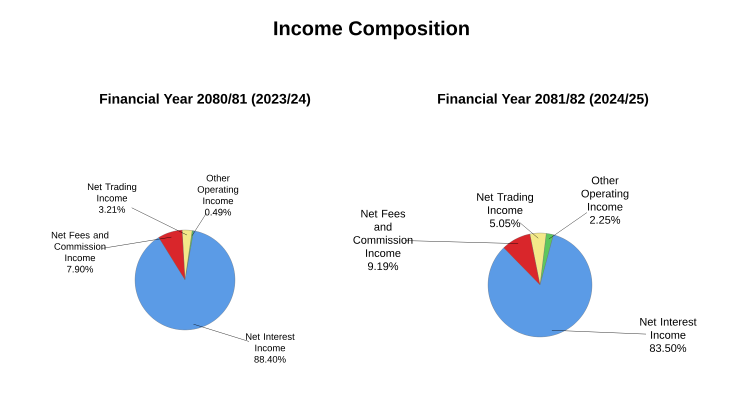 The height and width of the screenshot is (395, 743). What do you see at coordinates (112, 209) in the screenshot?
I see `data-label: 3.21%` at bounding box center [112, 209].